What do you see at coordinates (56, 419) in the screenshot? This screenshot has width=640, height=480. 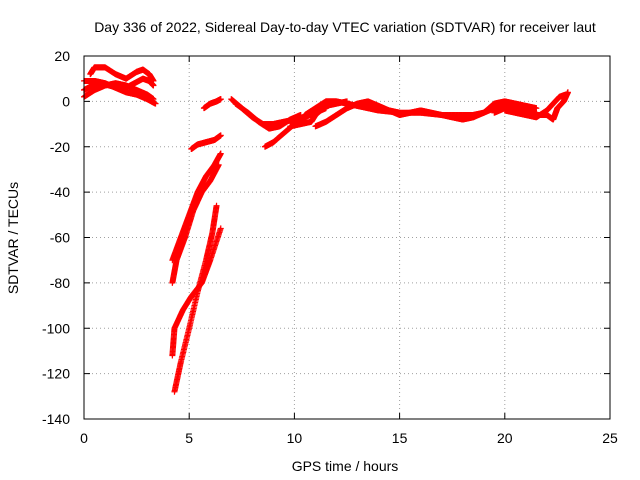 I see `y-tick-label: -140` at bounding box center [56, 419].